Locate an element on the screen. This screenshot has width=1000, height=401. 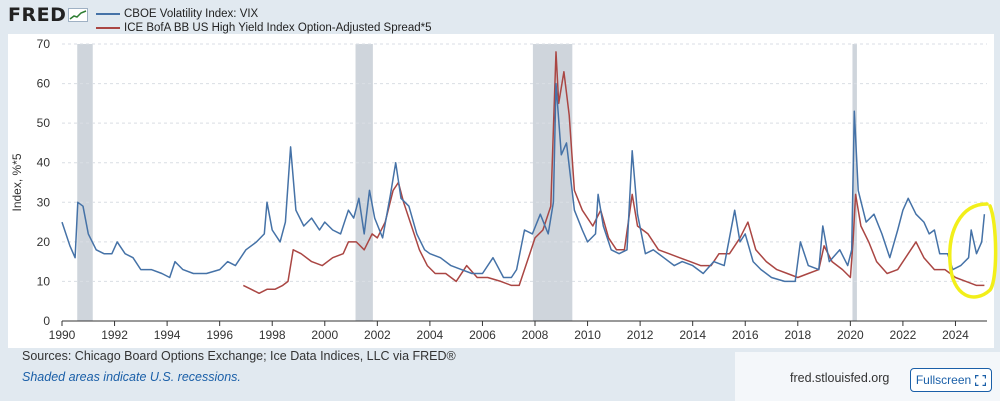
x-tick-label-1992: 1992 is located at coordinates (114, 335).